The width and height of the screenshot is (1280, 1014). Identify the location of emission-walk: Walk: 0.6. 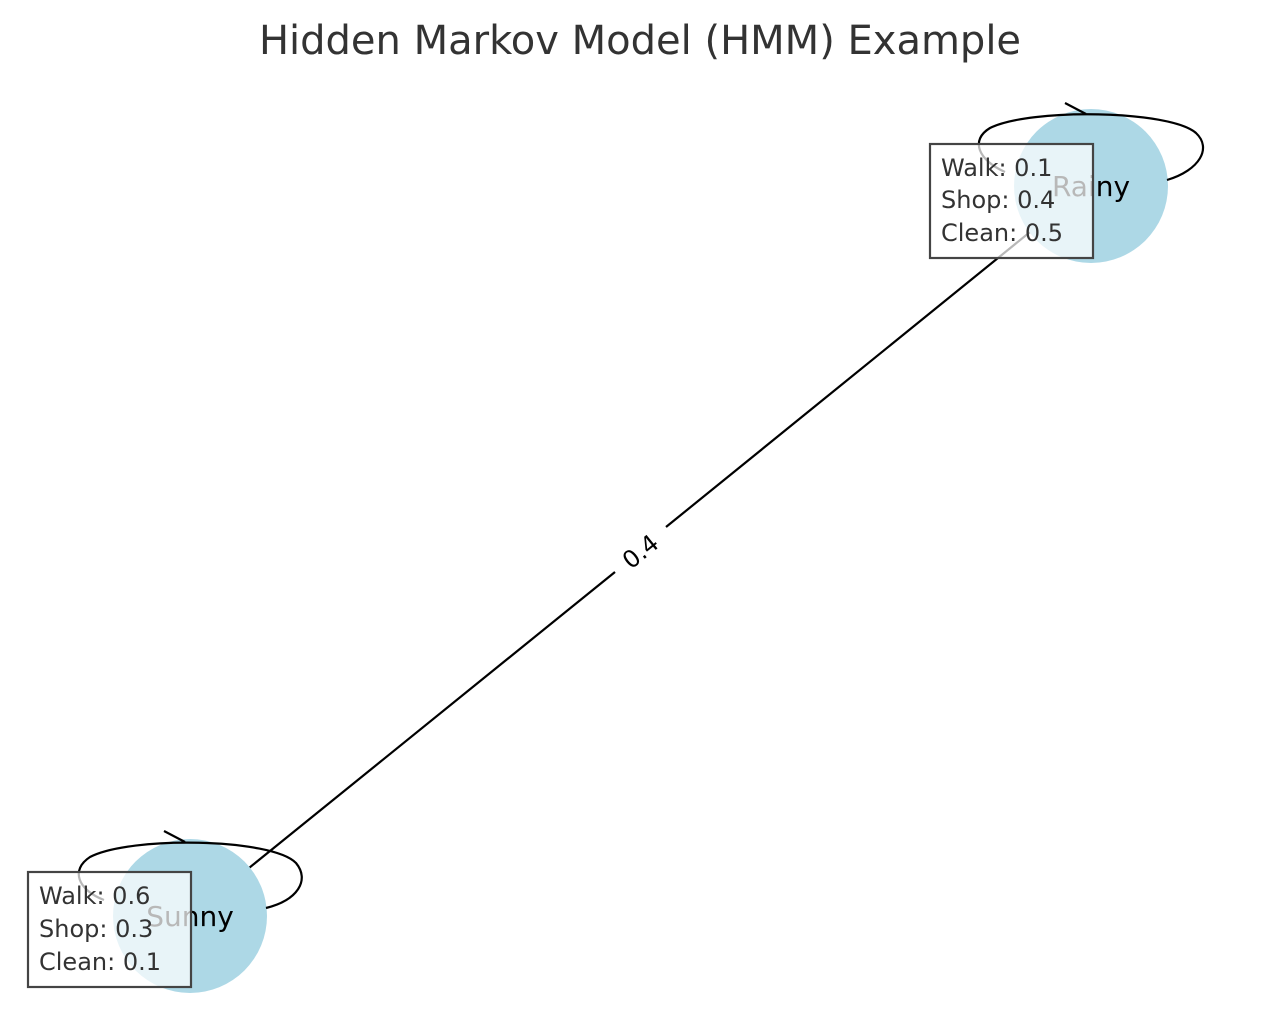
(94, 896).